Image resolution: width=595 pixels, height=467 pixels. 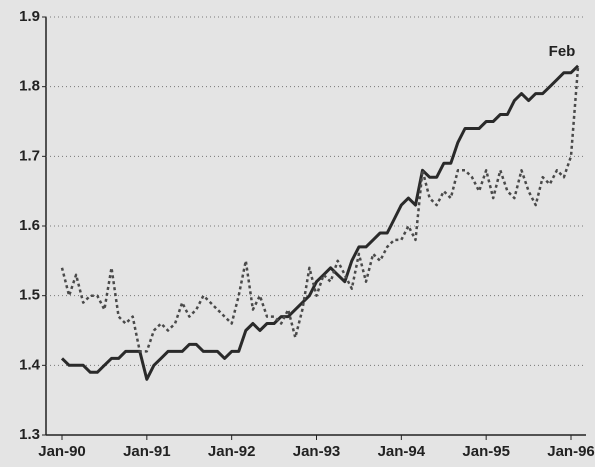 What do you see at coordinates (562, 51) in the screenshot?
I see `annotation: Feb` at bounding box center [562, 51].